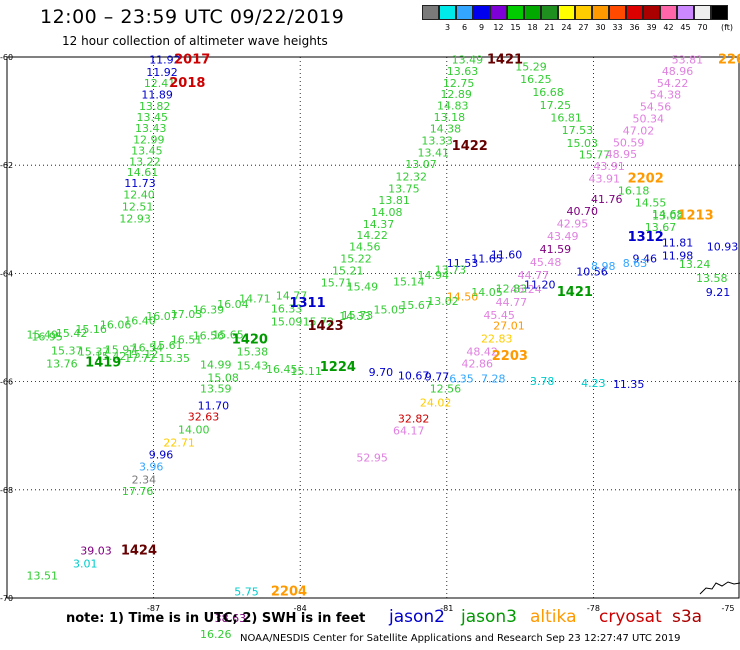 The height and width of the screenshot is (650, 740). What do you see at coordinates (593, 608) in the screenshot?
I see `lon-tick-label: -78` at bounding box center [593, 608].